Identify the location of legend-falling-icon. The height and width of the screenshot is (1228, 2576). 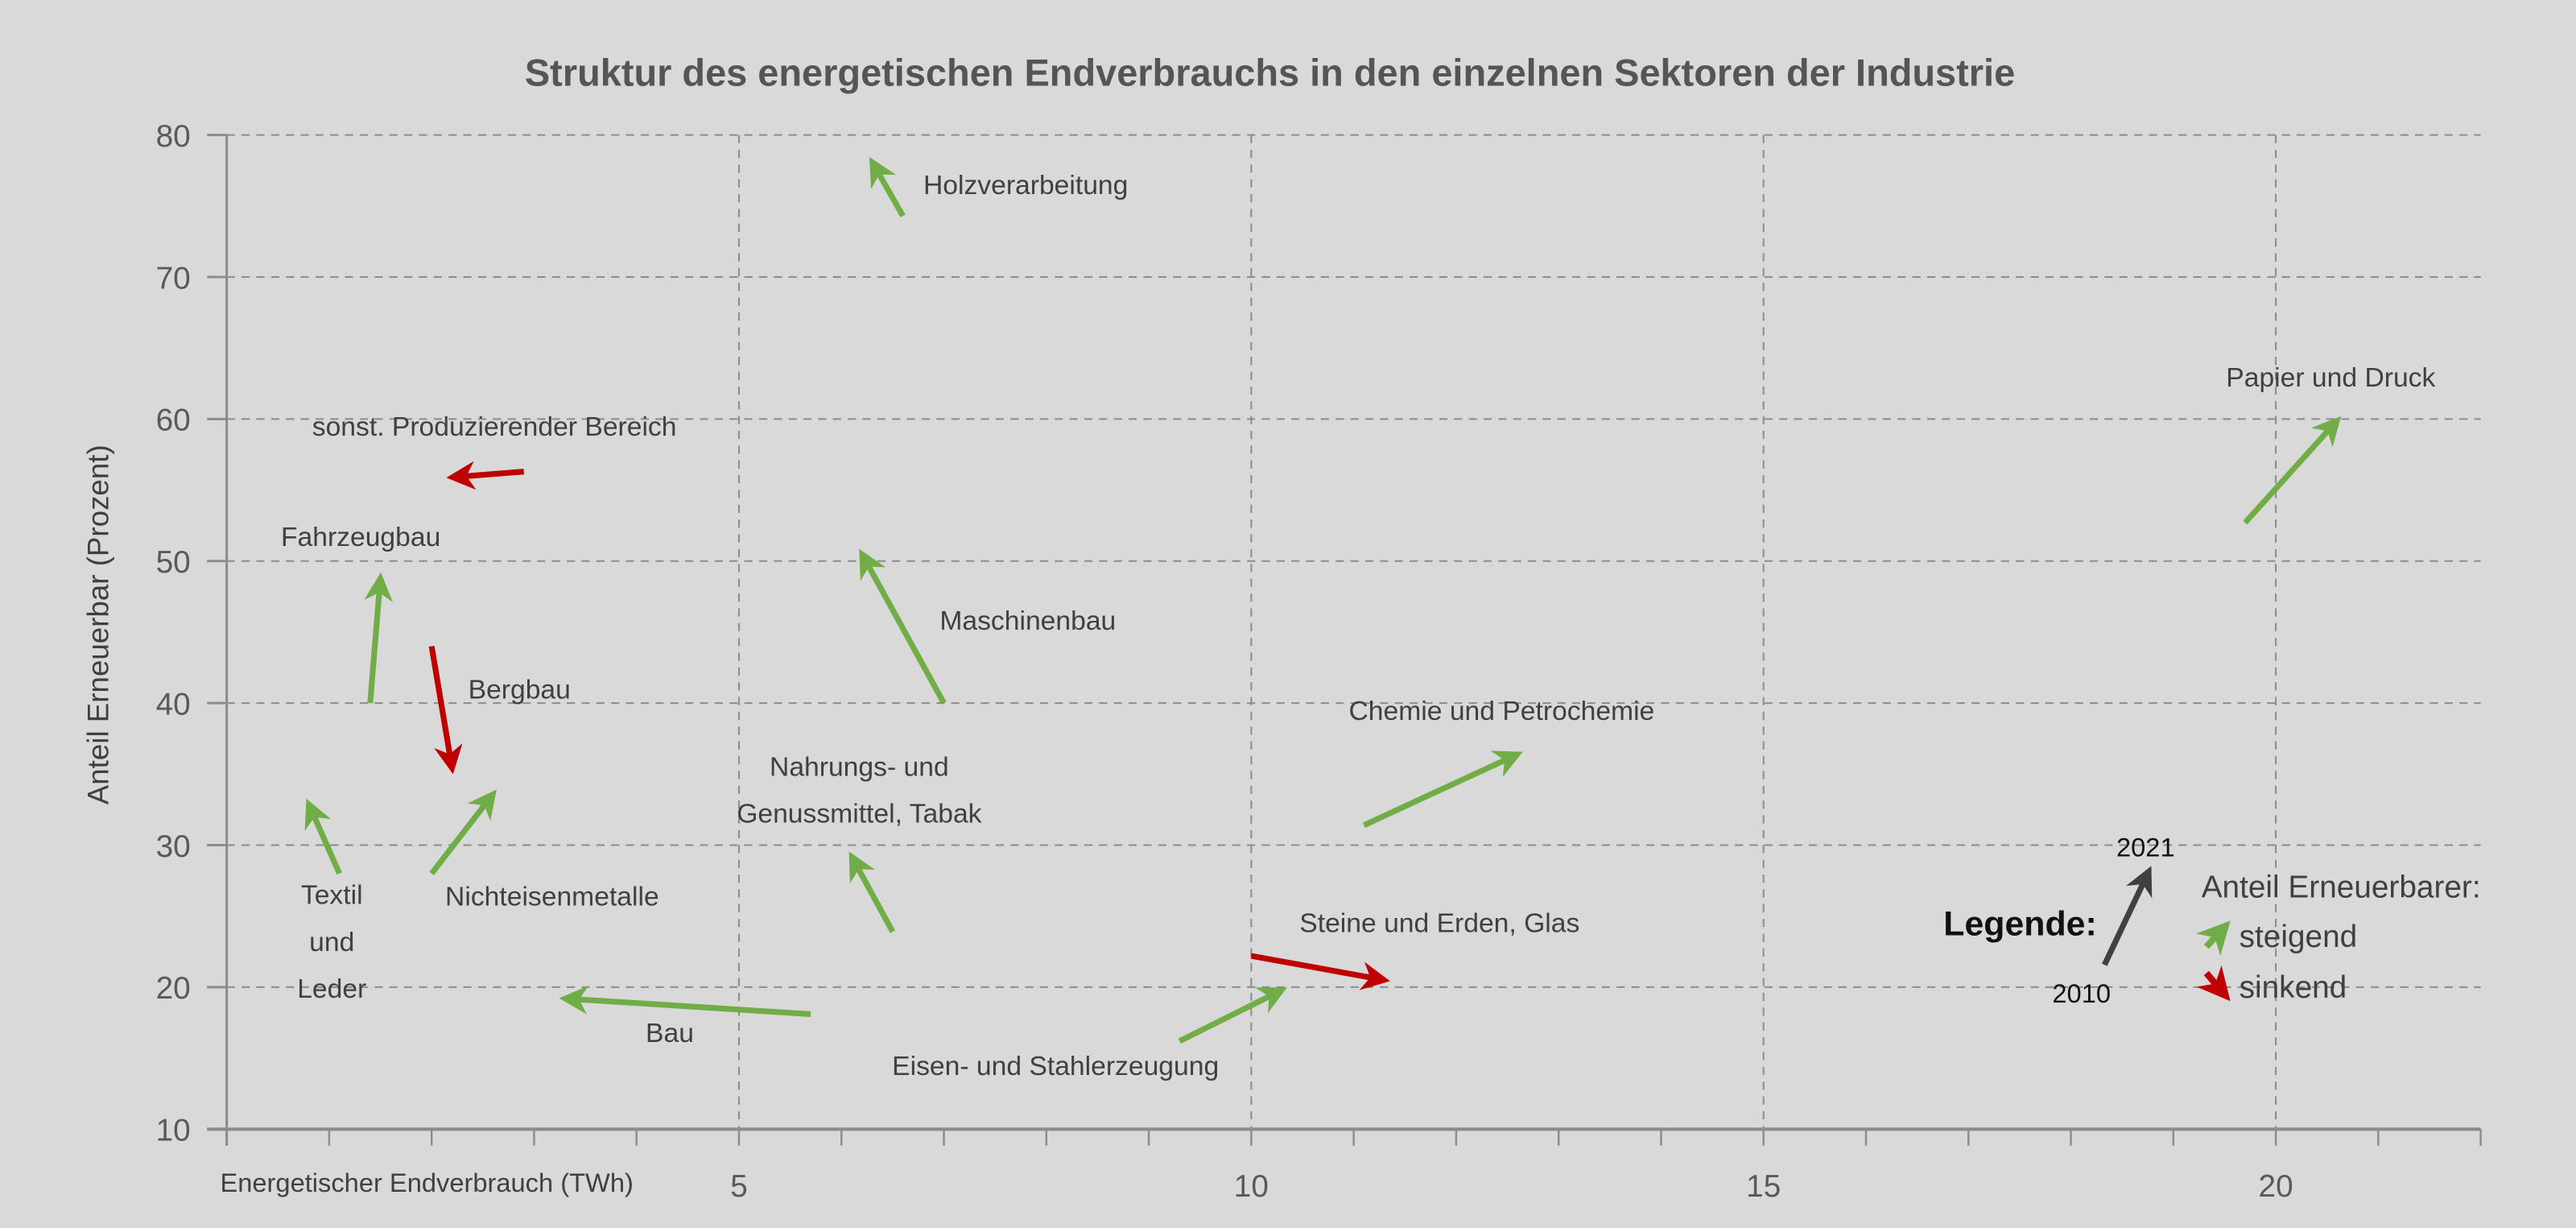
(2213, 983).